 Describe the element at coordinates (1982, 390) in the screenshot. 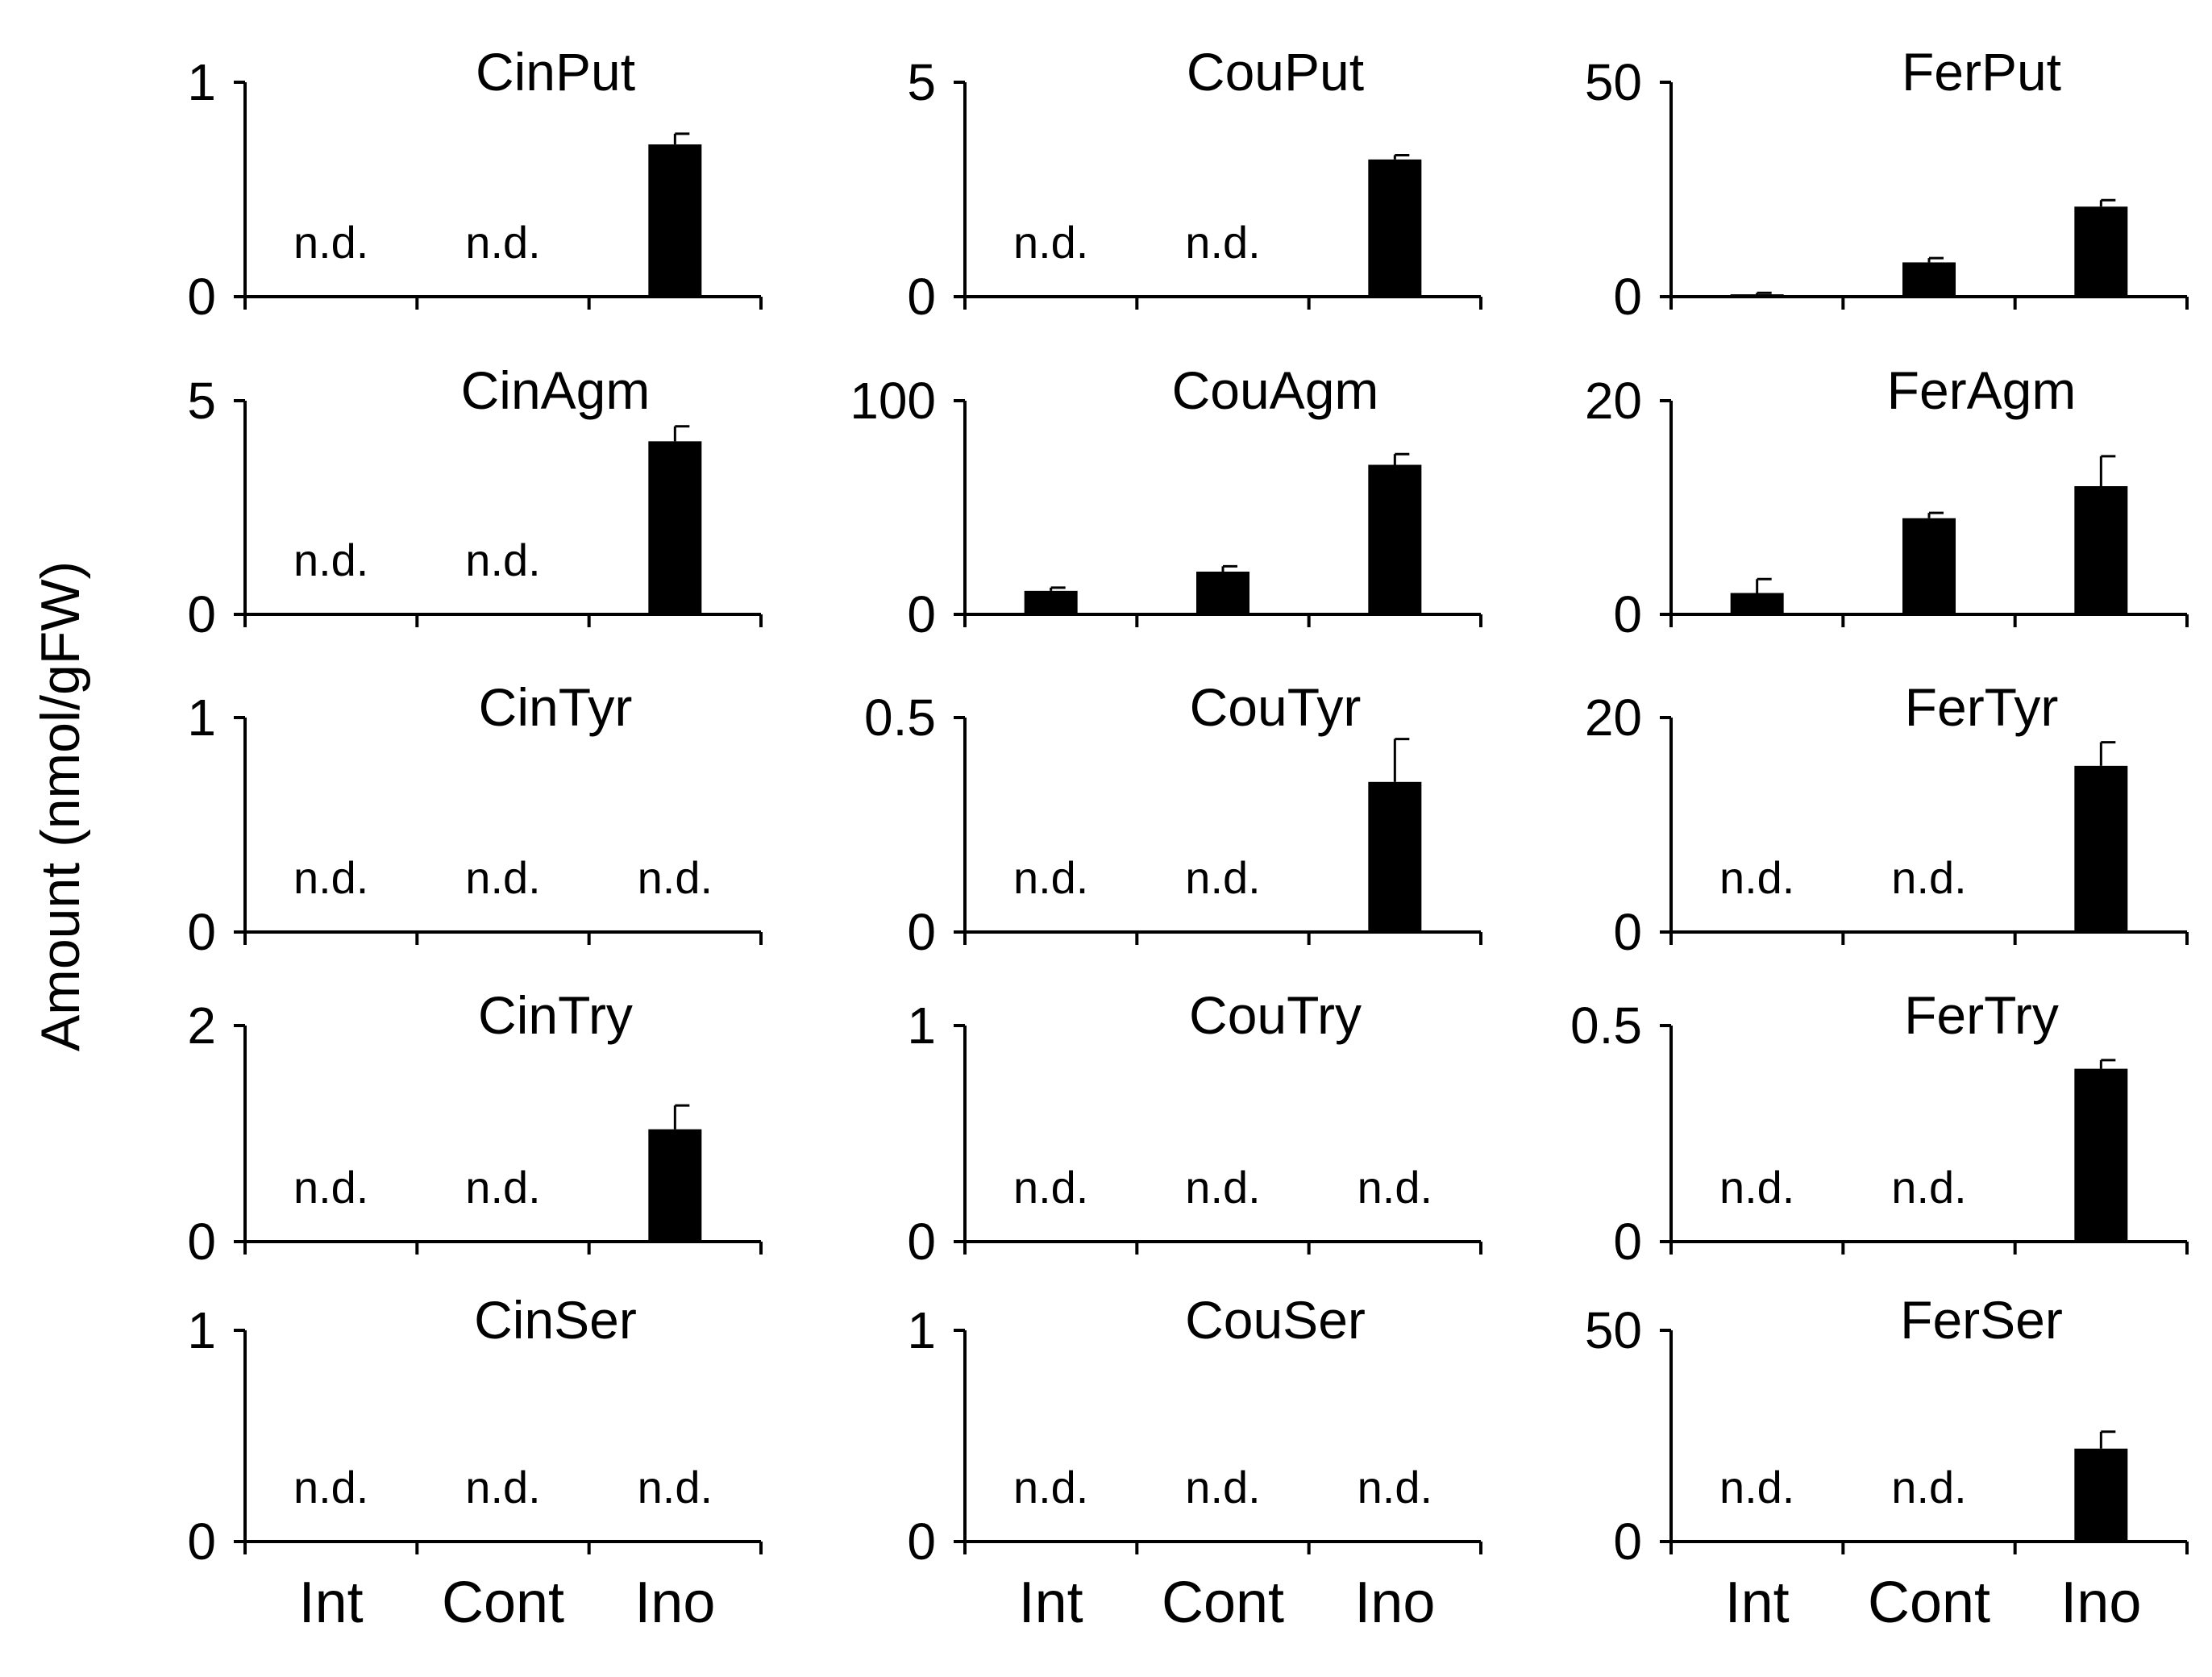

I see `panel-title: FerAgm` at that location.